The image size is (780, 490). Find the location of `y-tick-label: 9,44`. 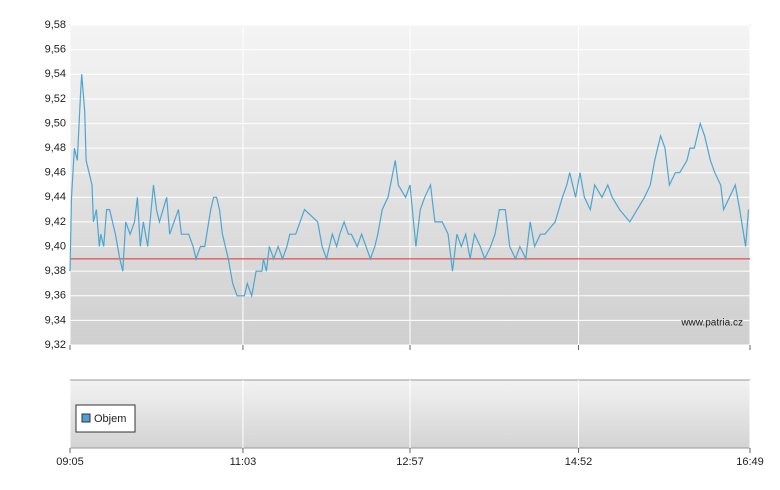

y-tick-label: 9,44 is located at coordinates (55, 197).